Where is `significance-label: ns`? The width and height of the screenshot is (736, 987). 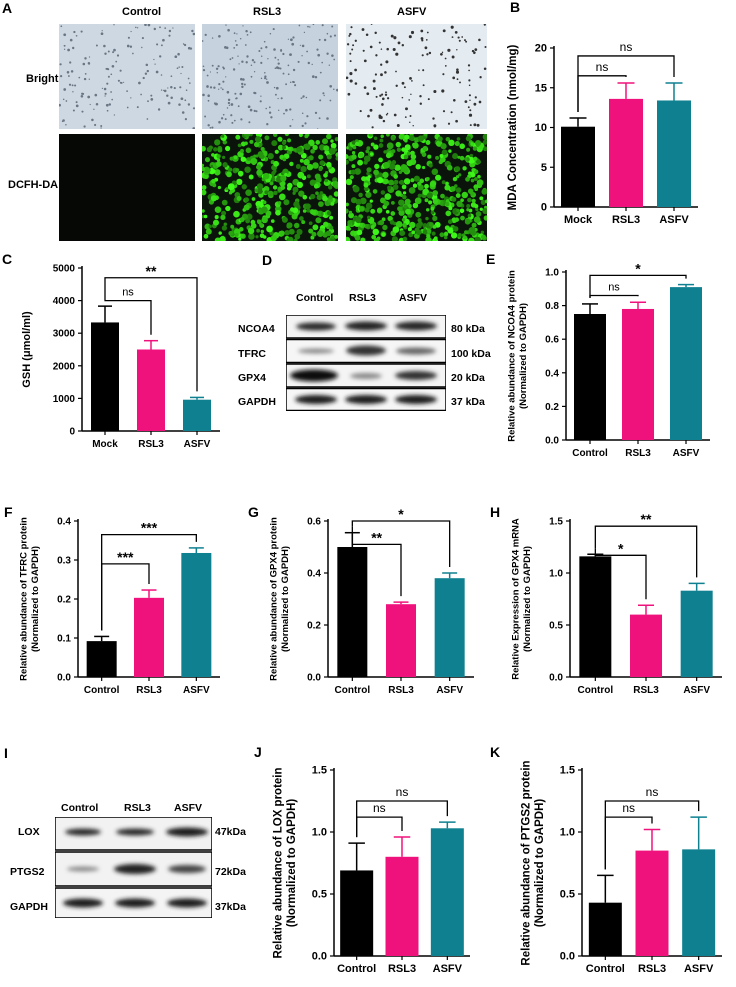
significance-label: ns is located at coordinates (602, 67).